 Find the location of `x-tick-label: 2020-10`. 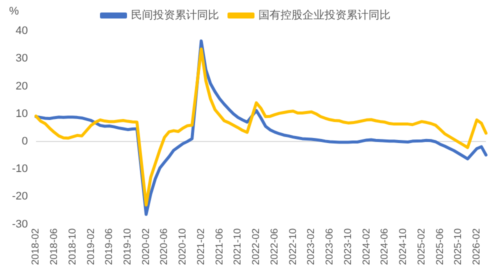

x-tick-label: 2020-10 is located at coordinates (183, 247).